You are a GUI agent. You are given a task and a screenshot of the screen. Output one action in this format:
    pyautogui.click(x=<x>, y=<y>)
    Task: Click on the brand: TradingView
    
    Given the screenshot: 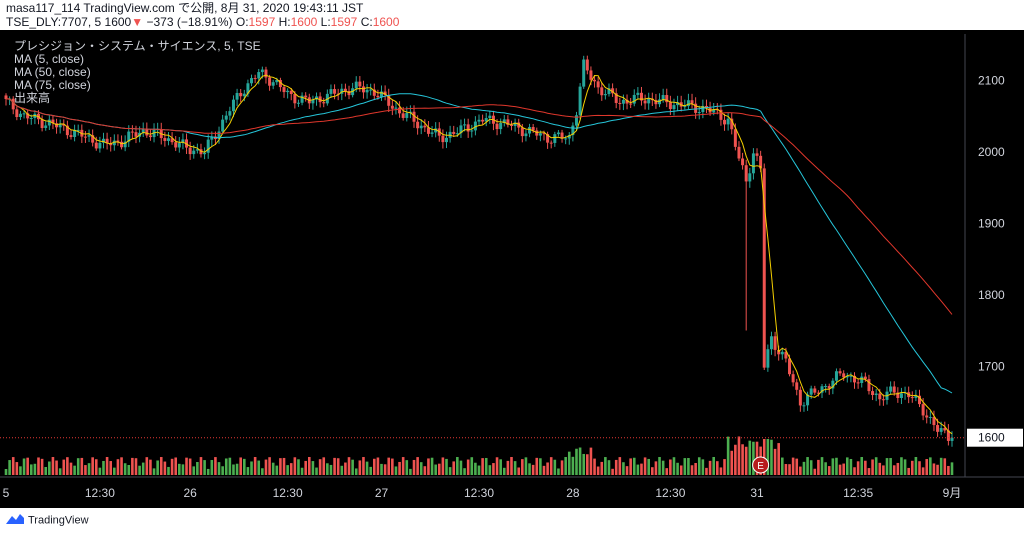 What is the action you would take?
    pyautogui.click(x=47, y=520)
    